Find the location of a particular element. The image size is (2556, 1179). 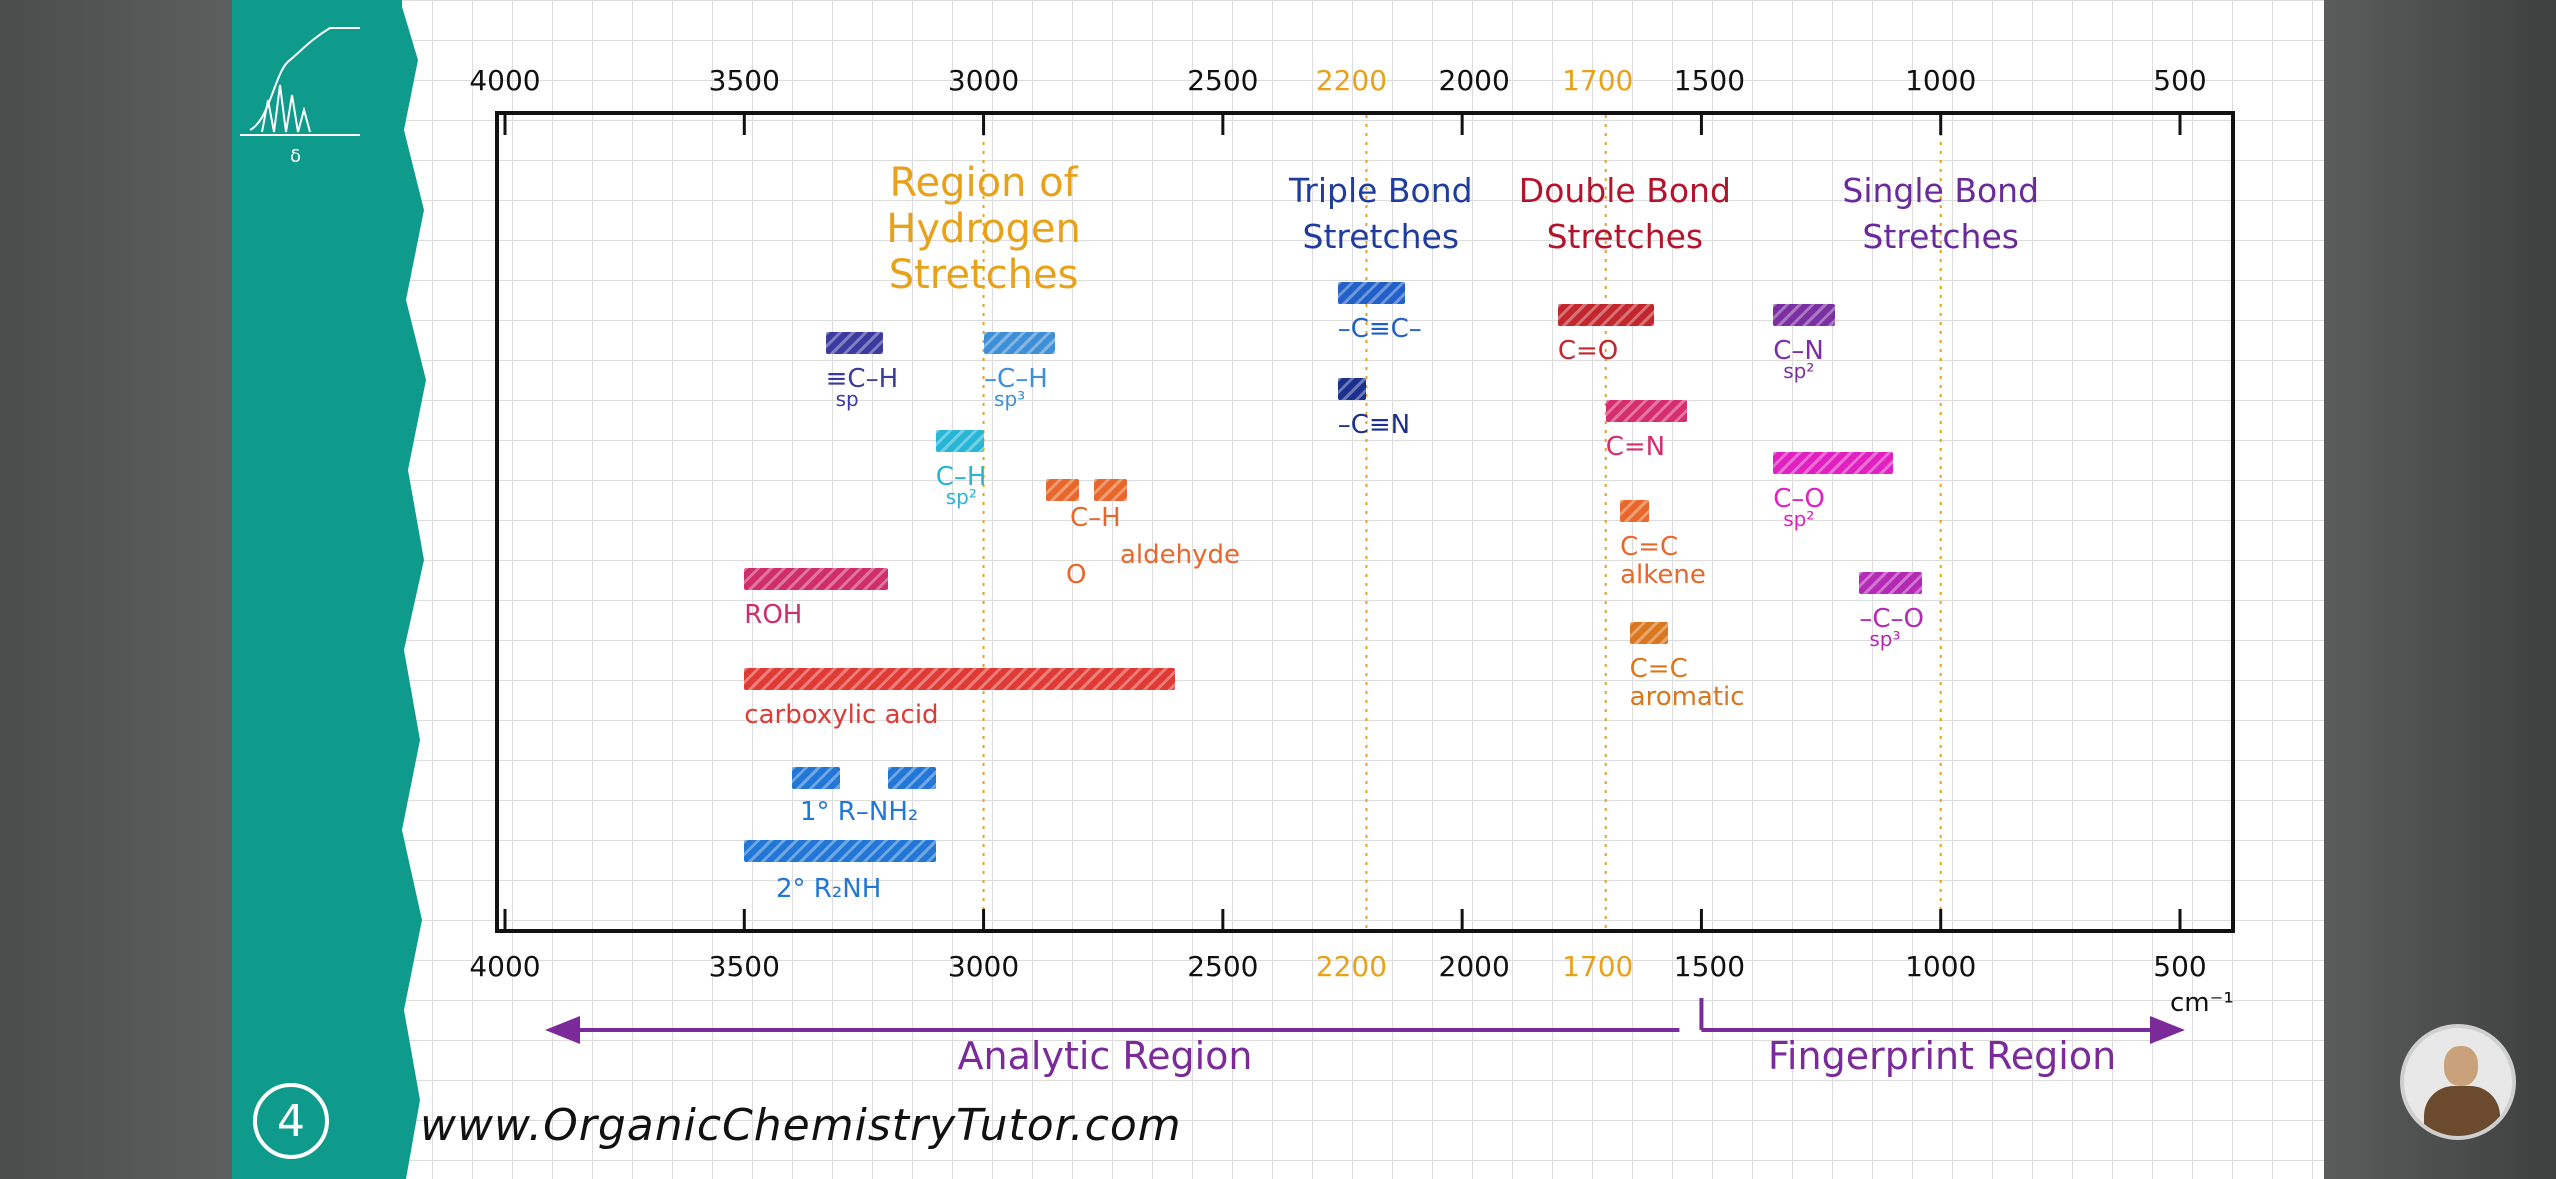

band-label-alkyne: –C≡C– is located at coordinates (1379, 329).